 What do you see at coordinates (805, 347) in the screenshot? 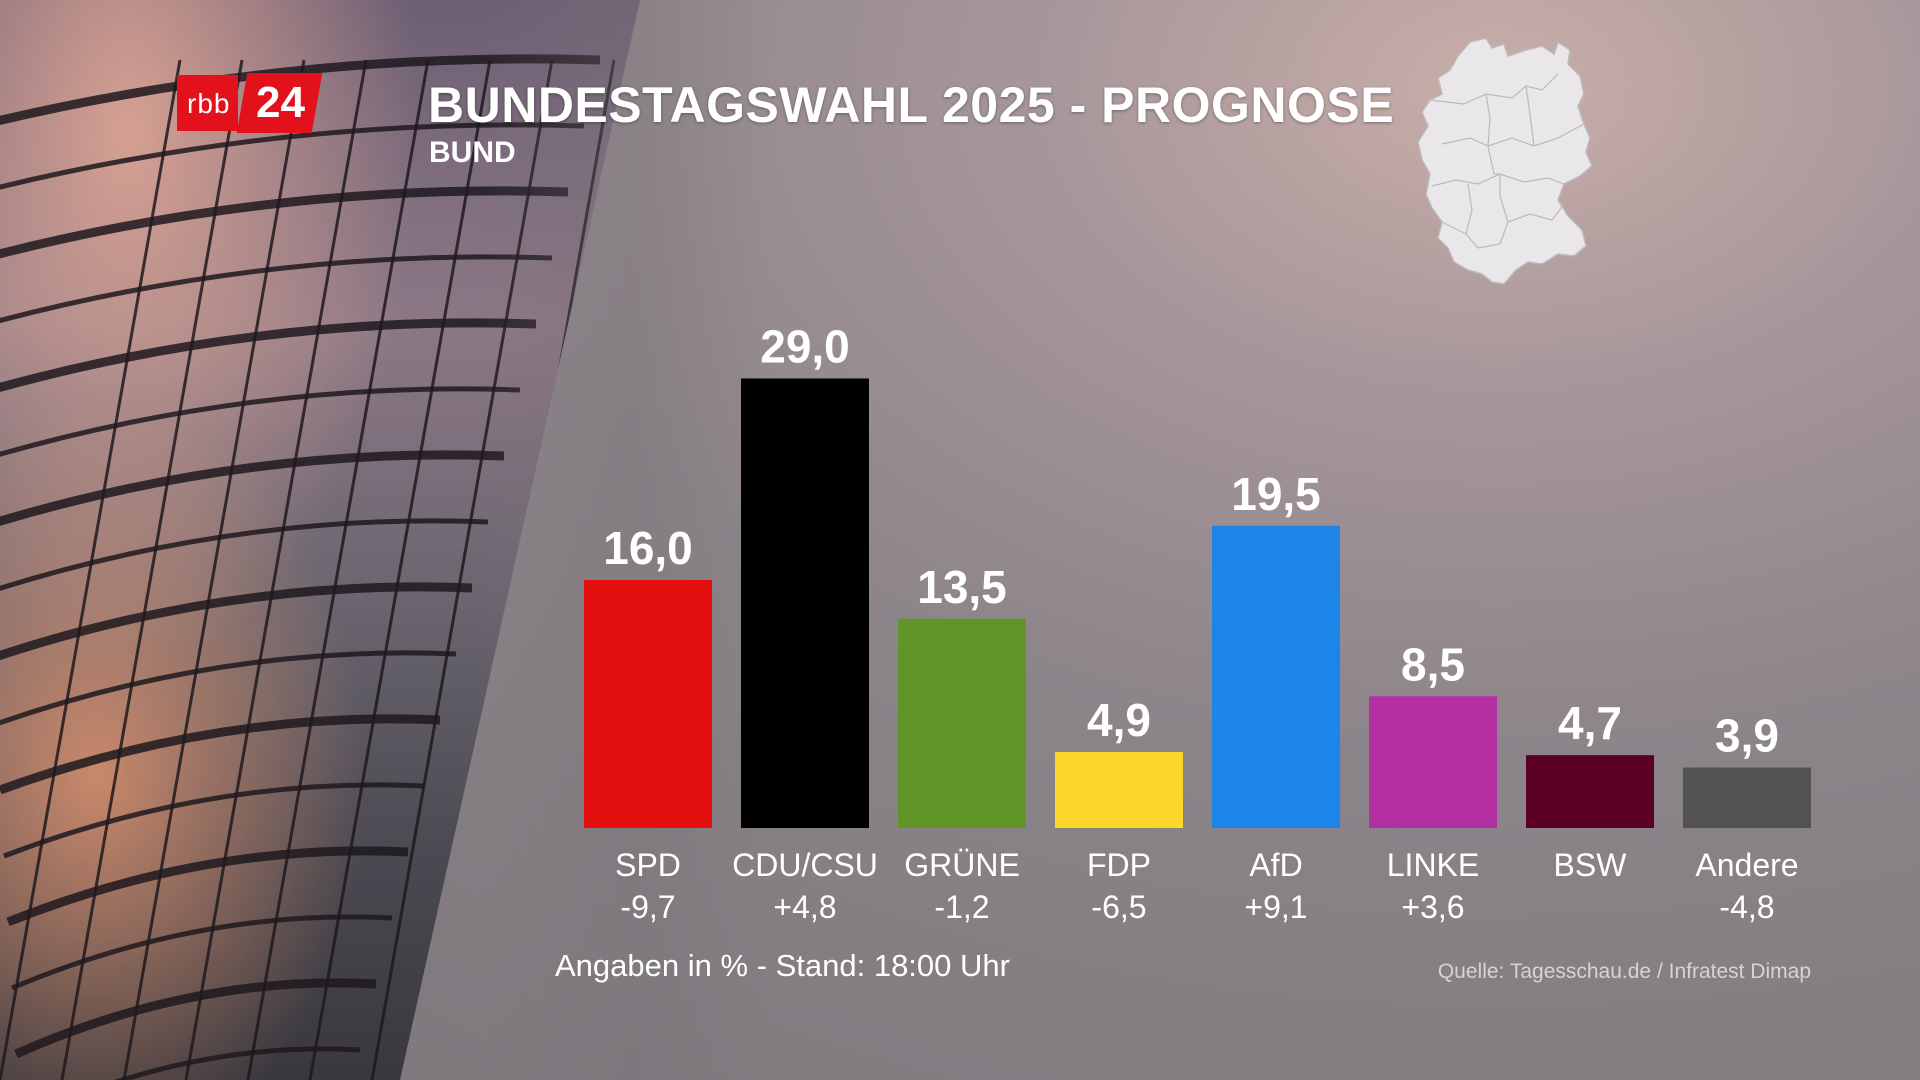
I see `bar-value-label: 29,0` at bounding box center [805, 347].